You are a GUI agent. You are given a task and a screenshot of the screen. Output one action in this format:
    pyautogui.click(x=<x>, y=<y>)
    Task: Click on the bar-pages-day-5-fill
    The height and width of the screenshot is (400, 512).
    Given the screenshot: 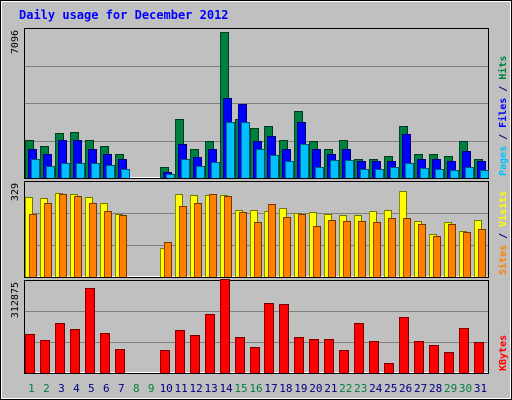 What is the action you would take?
    pyautogui.click(x=95, y=170)
    